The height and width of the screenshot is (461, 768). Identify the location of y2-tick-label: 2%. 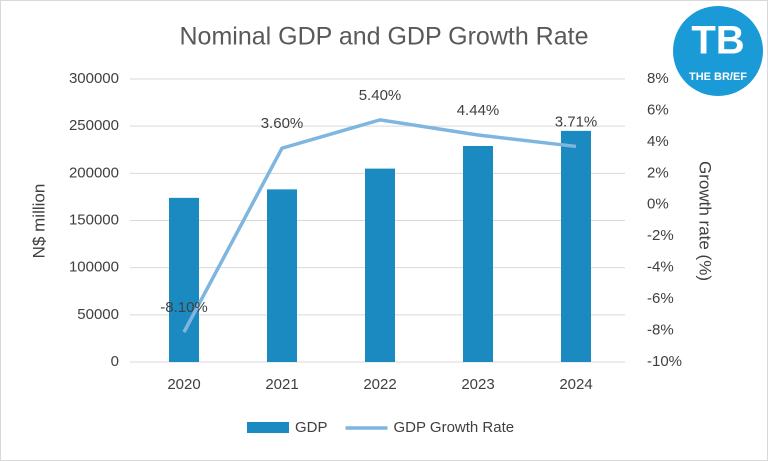
(658, 172).